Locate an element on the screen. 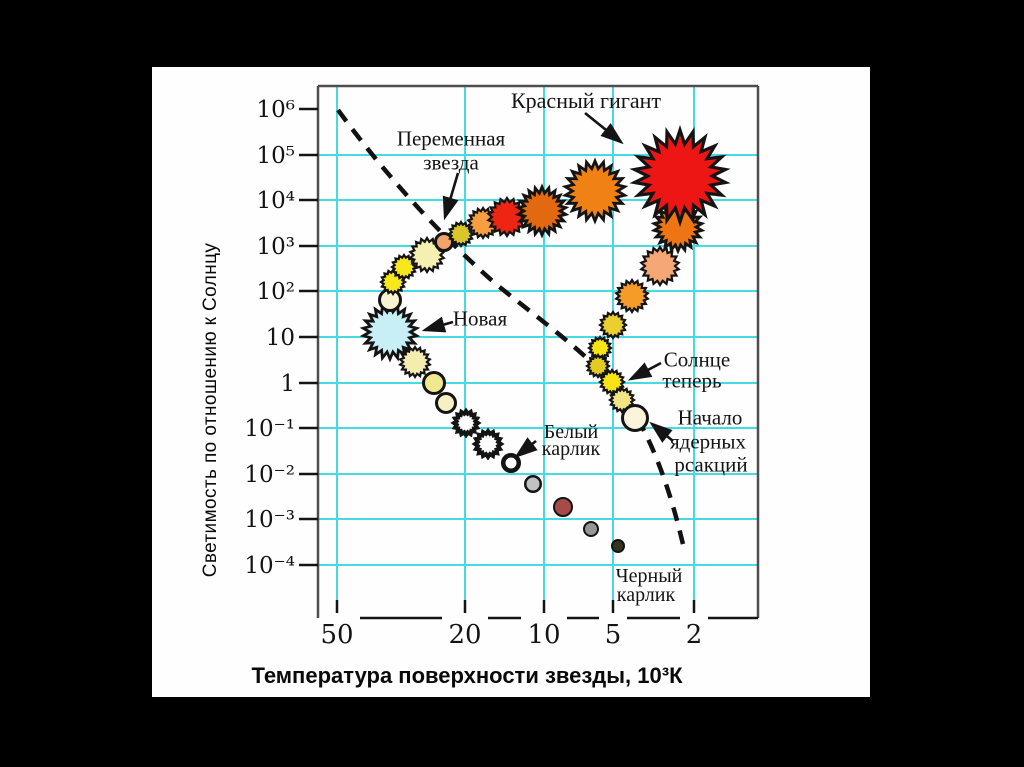  sun-now-label: теперь is located at coordinates (691, 381).